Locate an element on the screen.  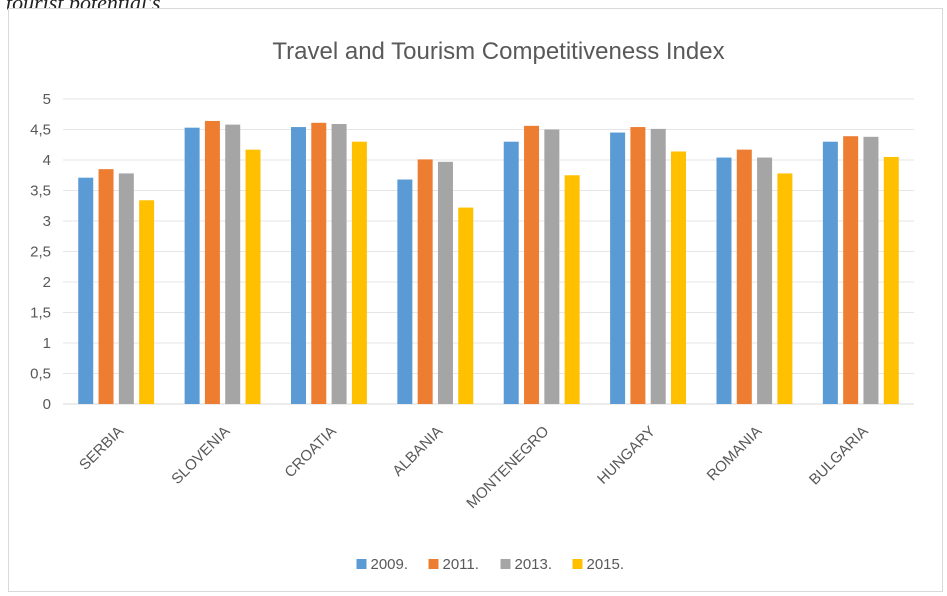
legend-label: 2009. is located at coordinates (390, 564).